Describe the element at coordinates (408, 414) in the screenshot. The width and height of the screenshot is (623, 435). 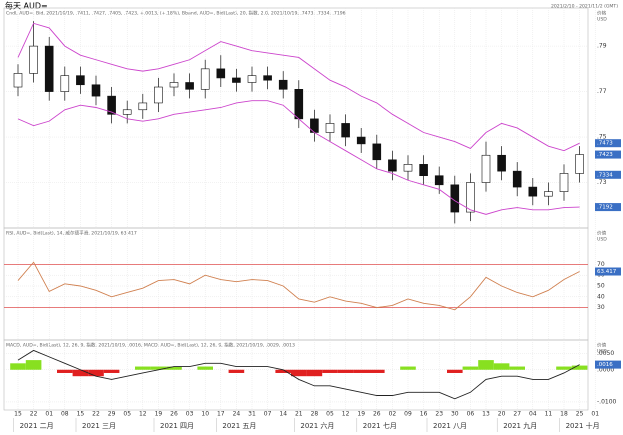
I see `x-tick-label: 09` at that location.